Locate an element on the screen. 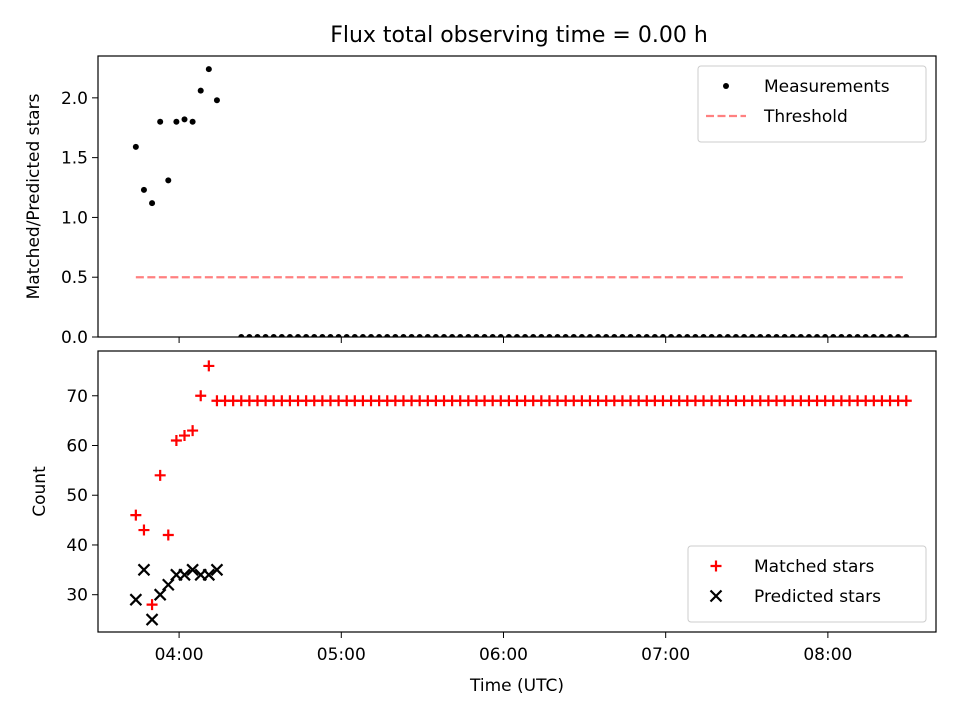  legend-marker-plus is located at coordinates (716, 566).